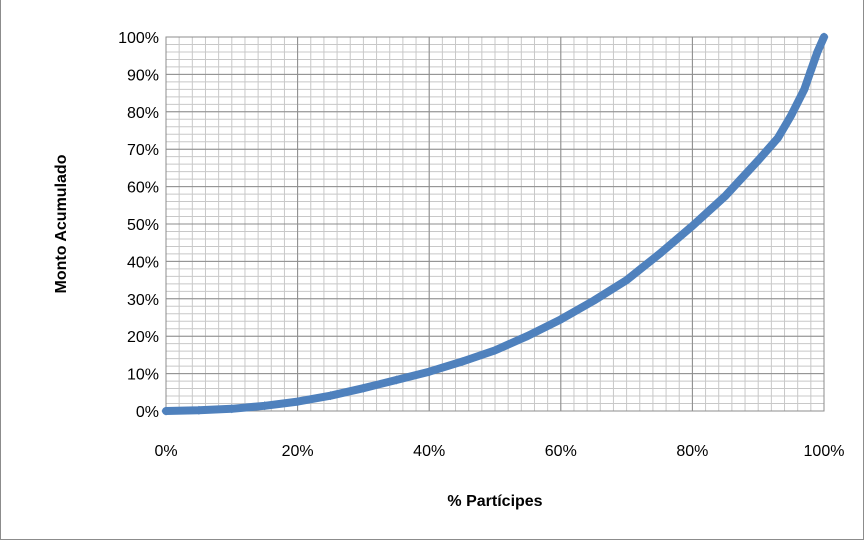  What do you see at coordinates (143, 75) in the screenshot?
I see `y-tick-label: 90%` at bounding box center [143, 75].